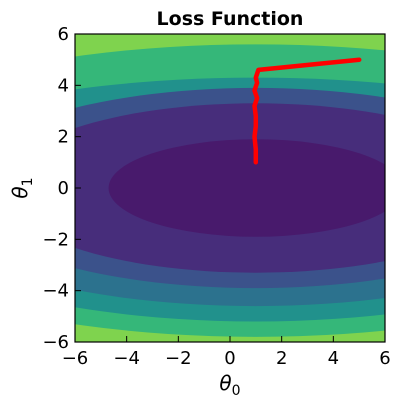 The width and height of the screenshot is (401, 406). What do you see at coordinates (281, 358) in the screenshot?
I see `x-tick-label: 2` at bounding box center [281, 358].